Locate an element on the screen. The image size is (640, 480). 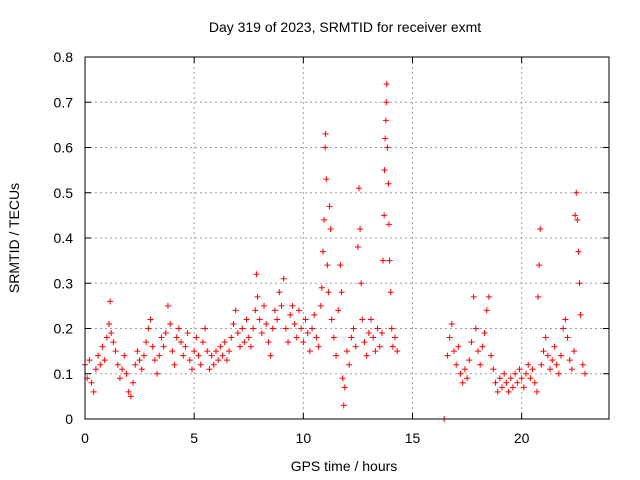
y-tick-label: 0.2 is located at coordinates (64, 329).